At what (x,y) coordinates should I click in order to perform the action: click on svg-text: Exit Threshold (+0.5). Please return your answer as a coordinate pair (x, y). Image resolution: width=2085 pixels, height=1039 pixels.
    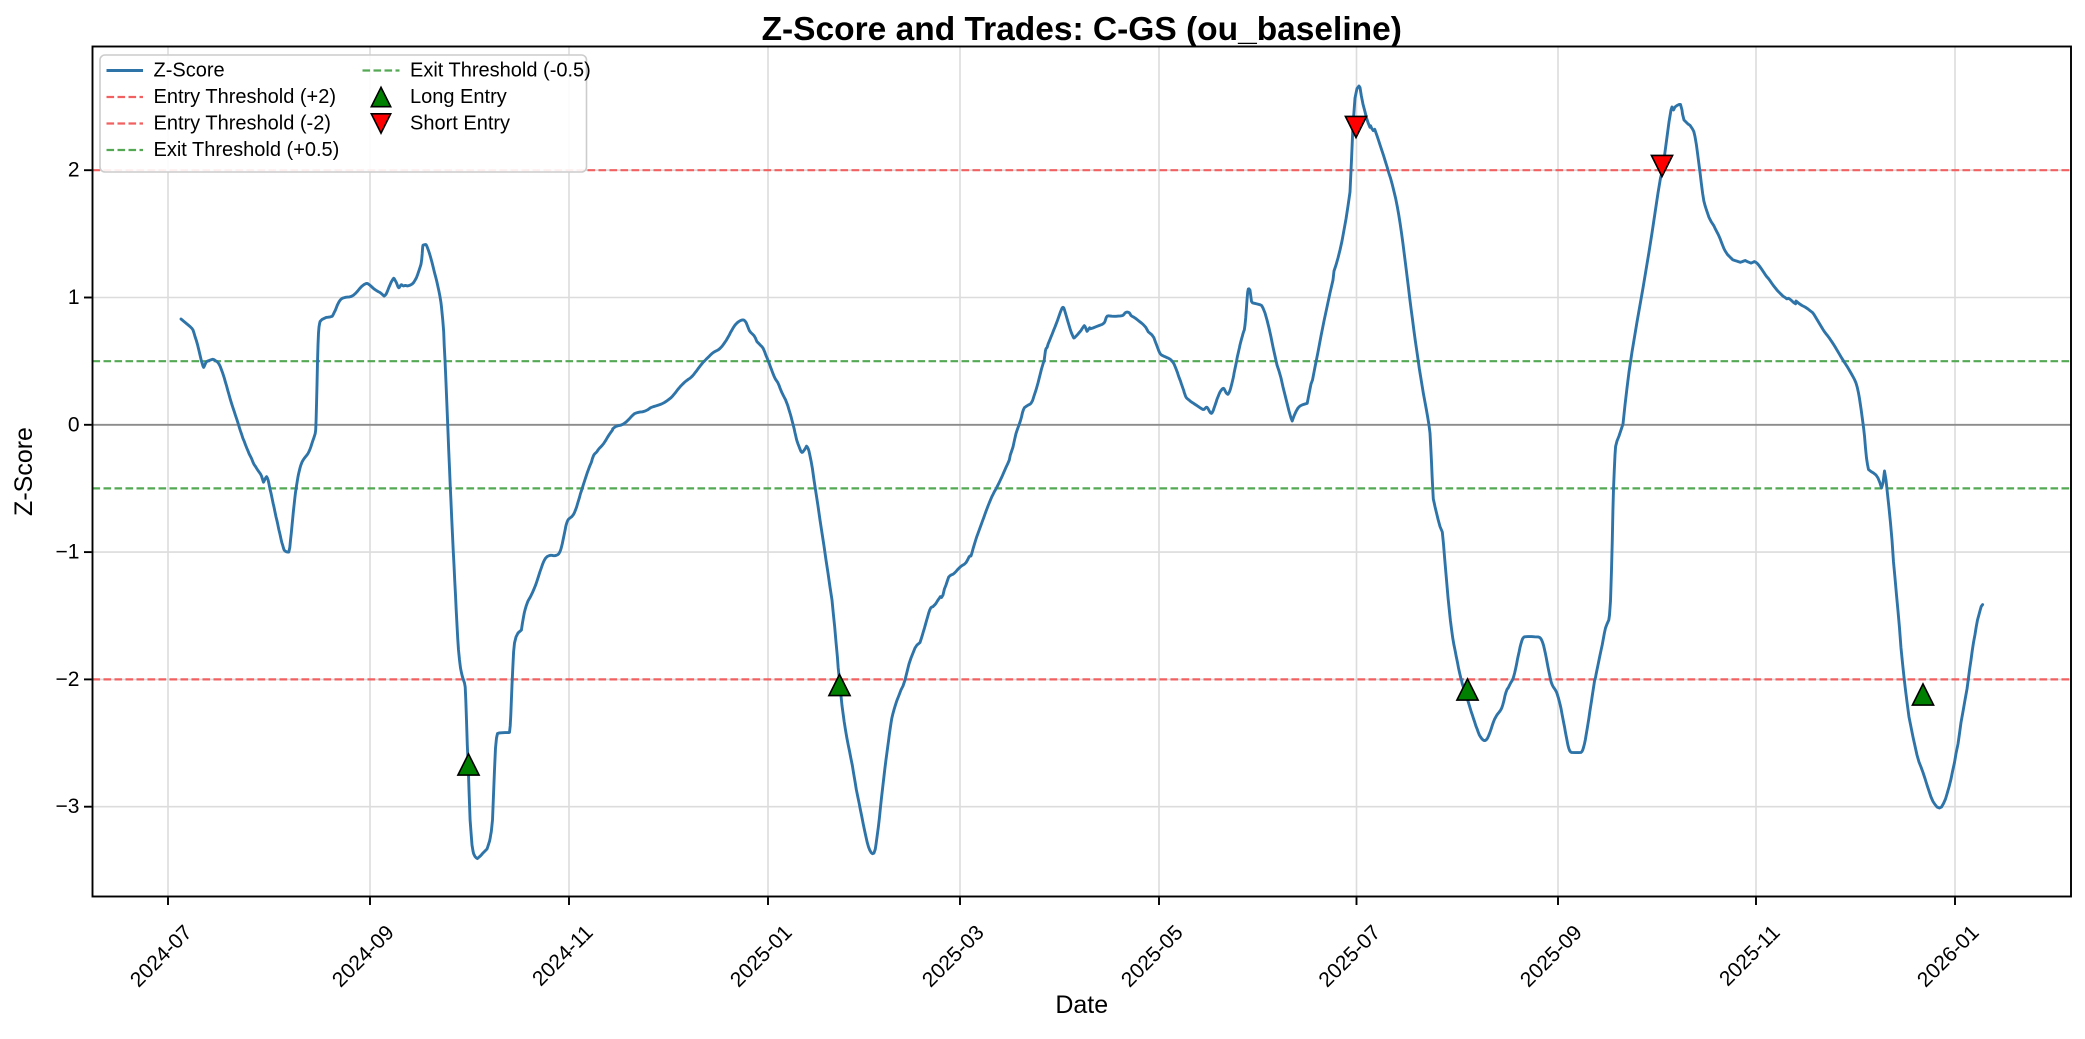
    Looking at the image, I should click on (247, 150).